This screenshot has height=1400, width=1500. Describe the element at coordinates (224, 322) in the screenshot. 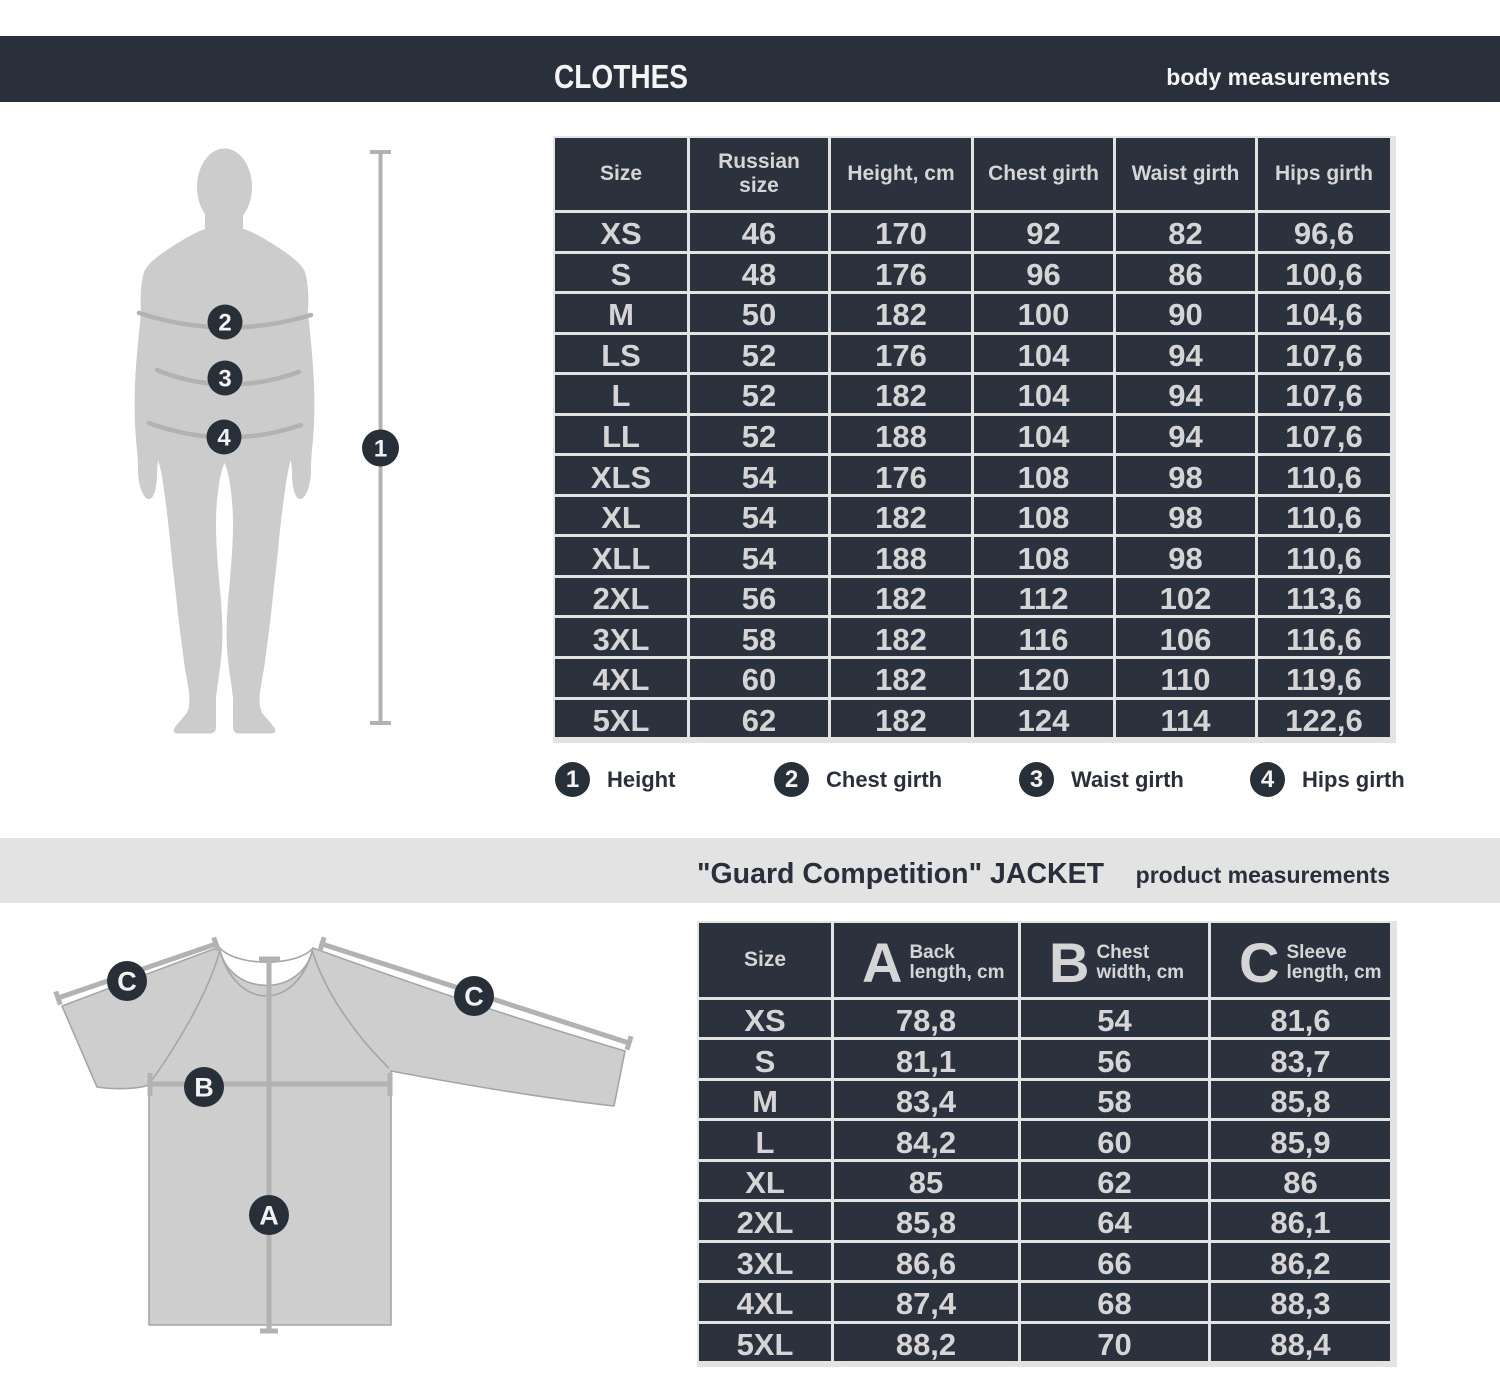

I see `svg-text: 2` at that location.